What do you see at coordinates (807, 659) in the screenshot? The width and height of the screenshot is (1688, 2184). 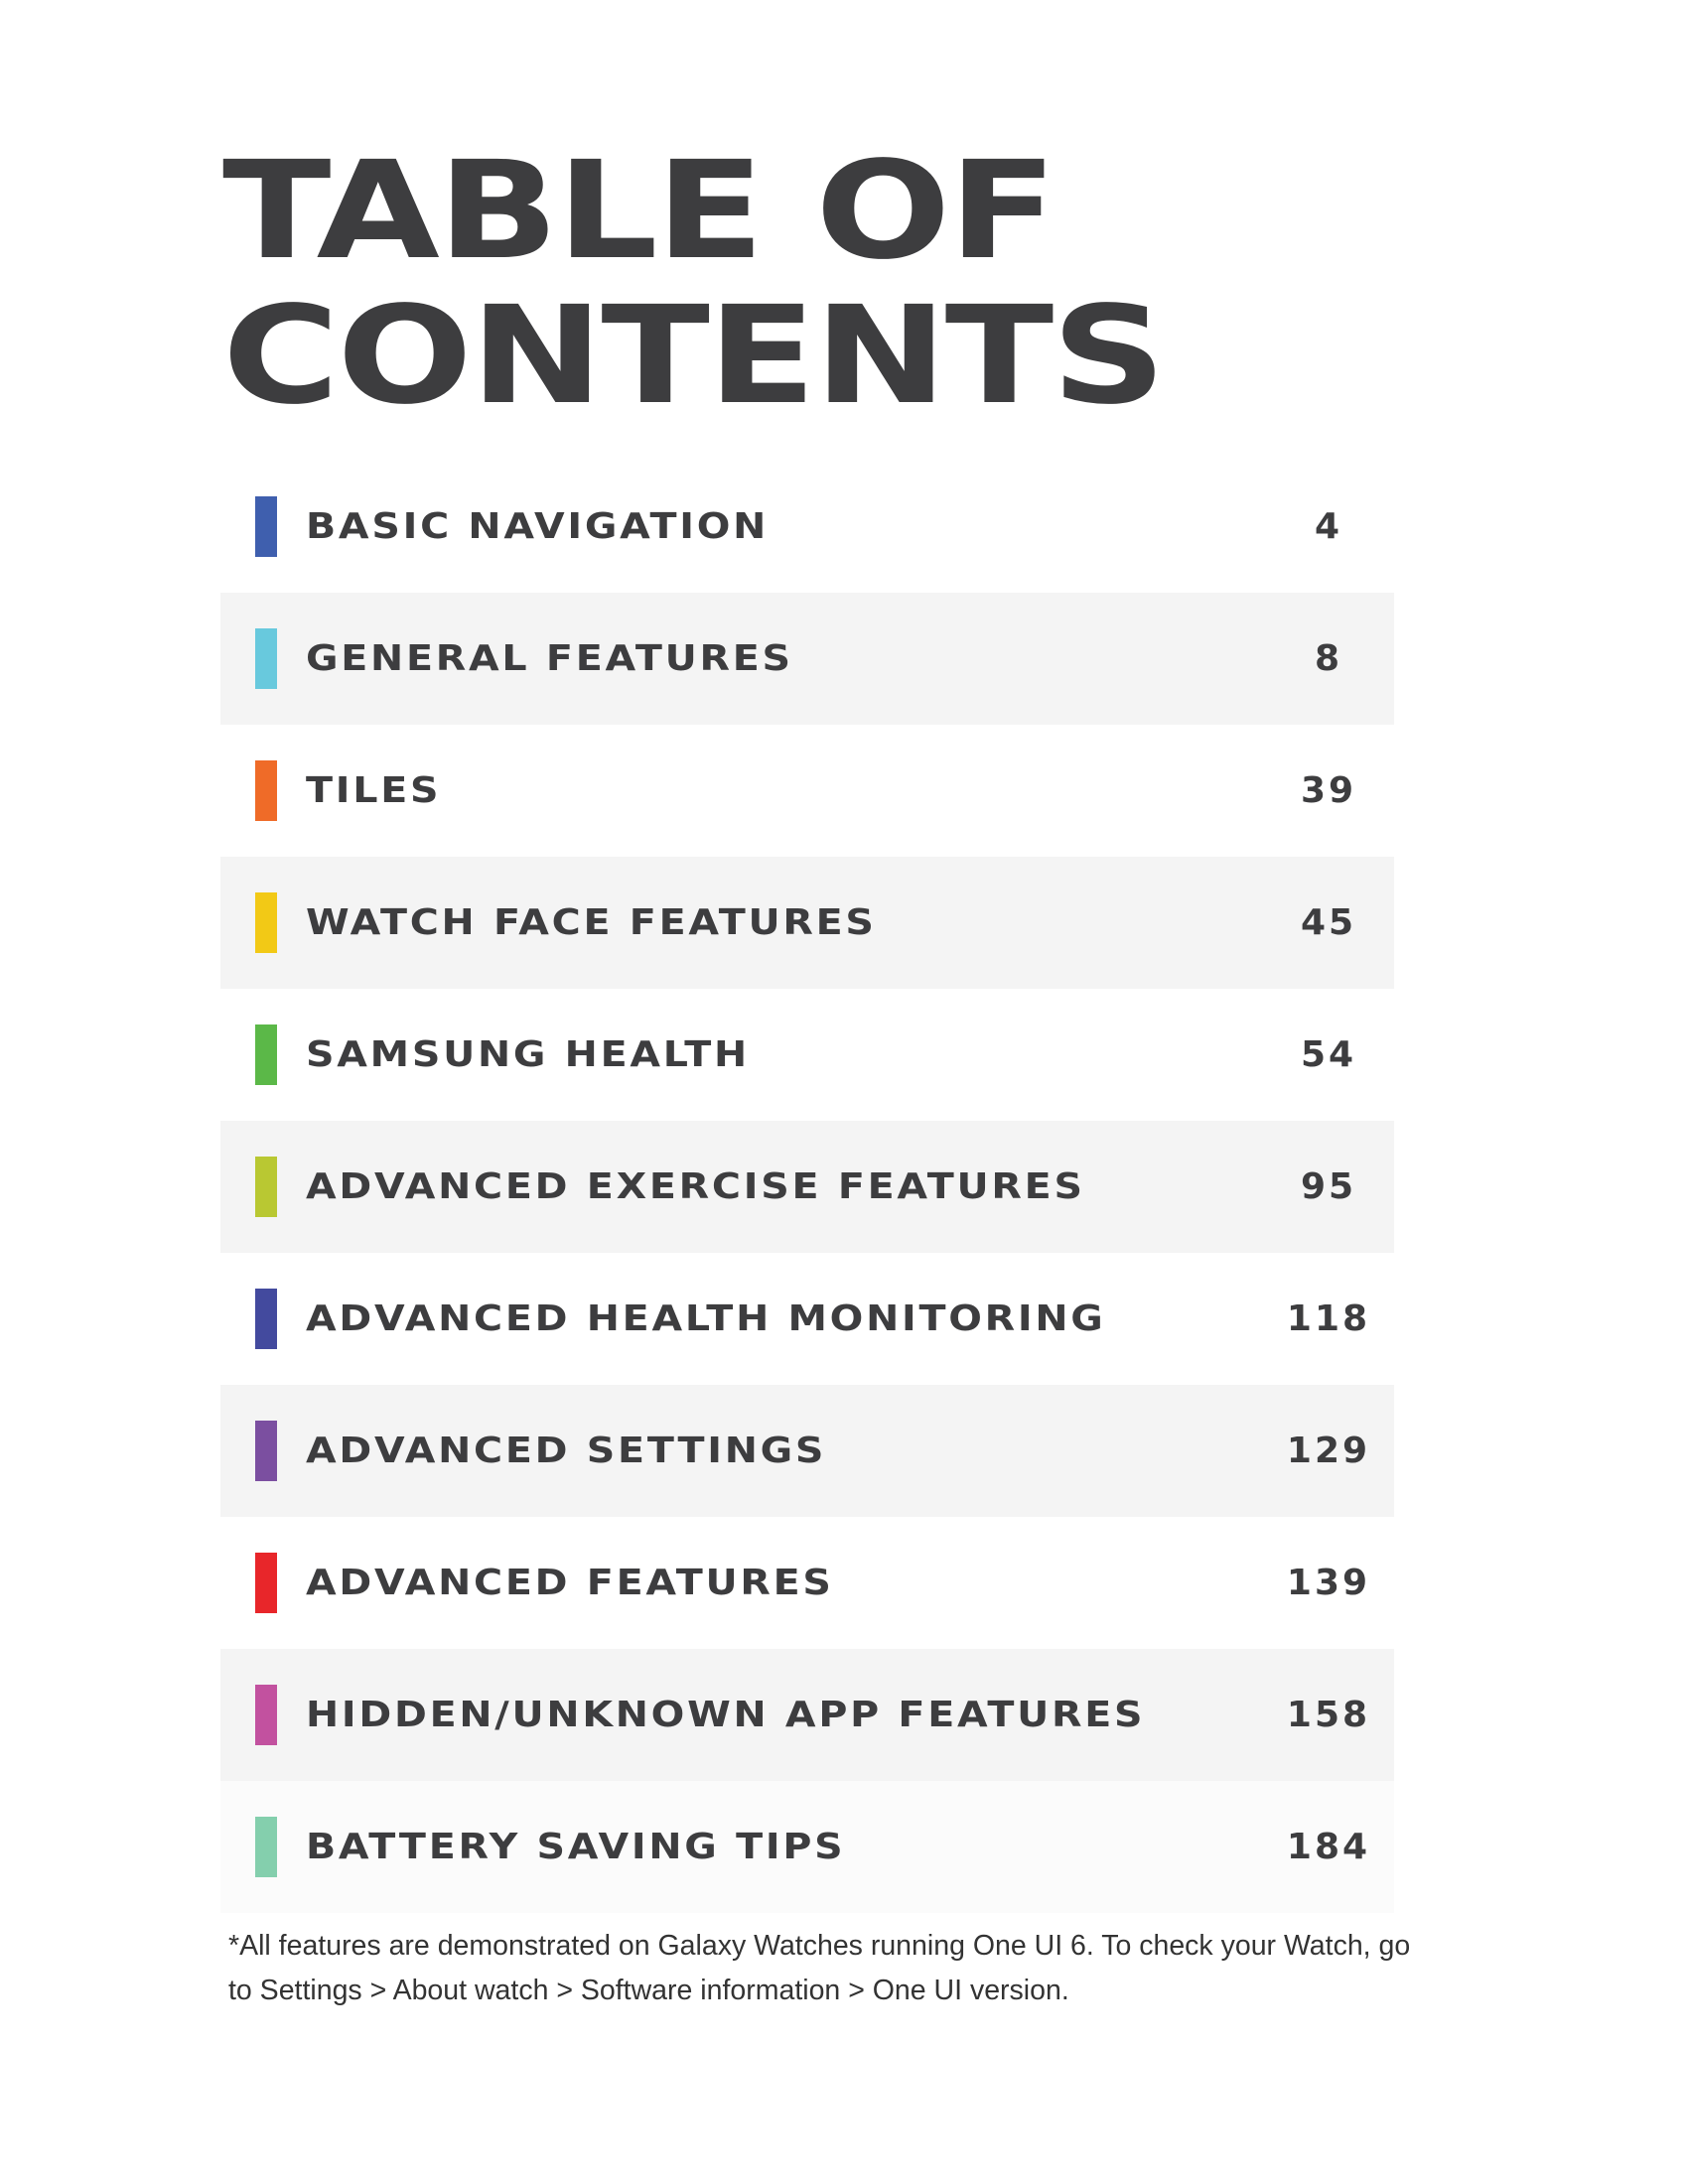 I see `toc-entry: GENERAL FEATURES 8` at bounding box center [807, 659].